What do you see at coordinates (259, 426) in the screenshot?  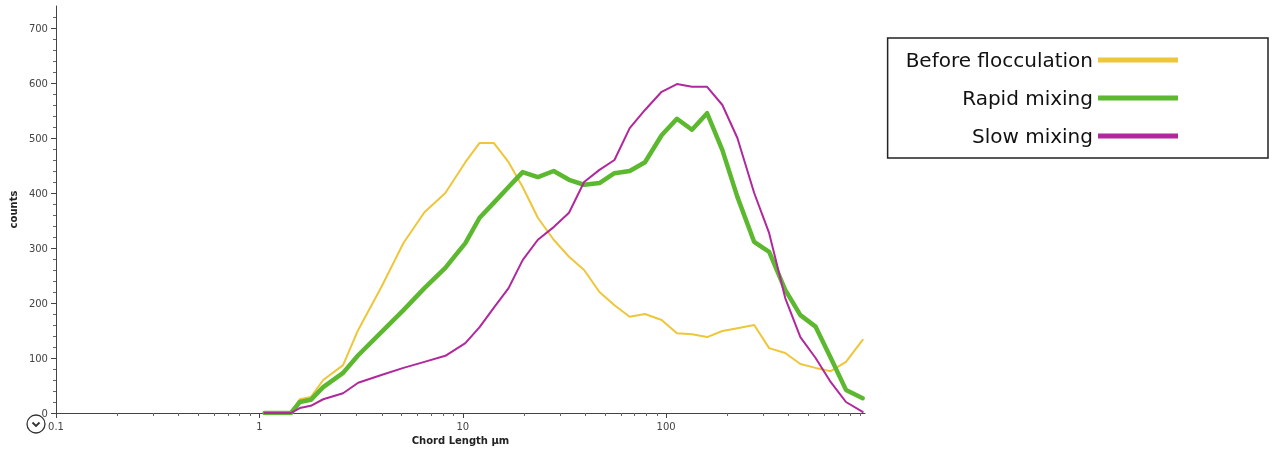 I see `x-tick-label: 1` at bounding box center [259, 426].